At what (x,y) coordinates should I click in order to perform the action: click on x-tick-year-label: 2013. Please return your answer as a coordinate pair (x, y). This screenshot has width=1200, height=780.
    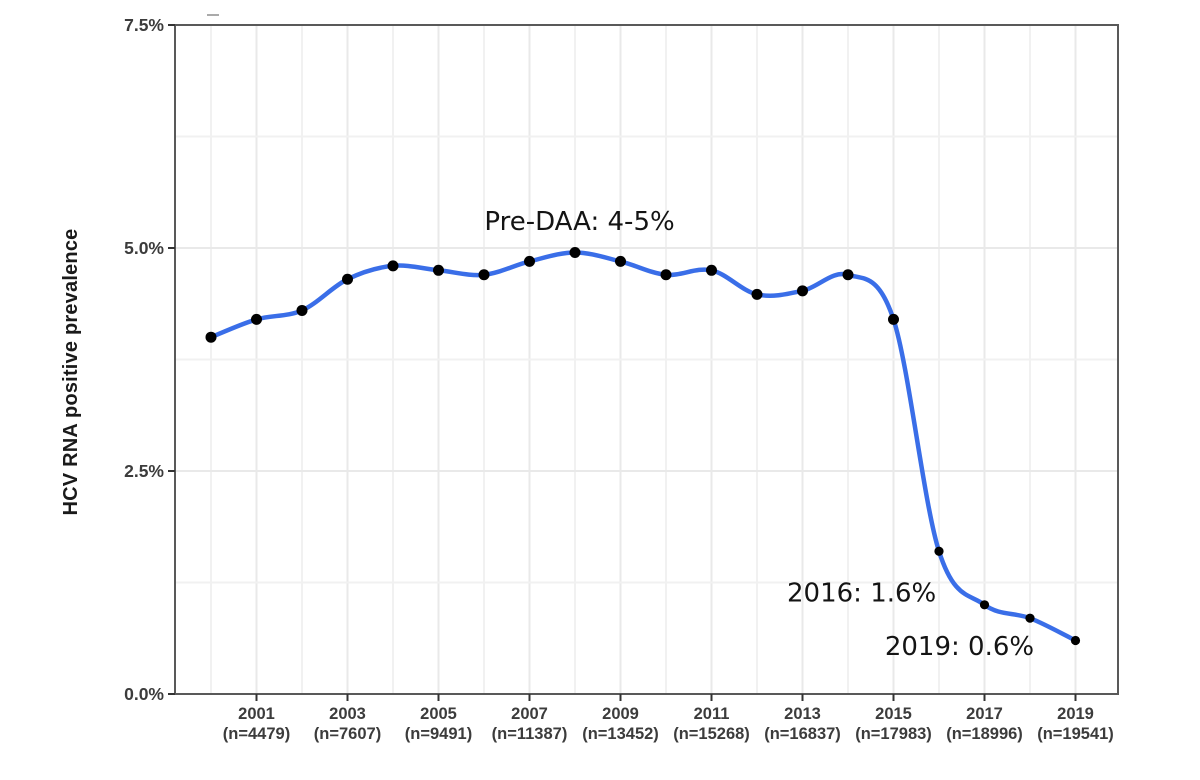
    Looking at the image, I should click on (802, 714).